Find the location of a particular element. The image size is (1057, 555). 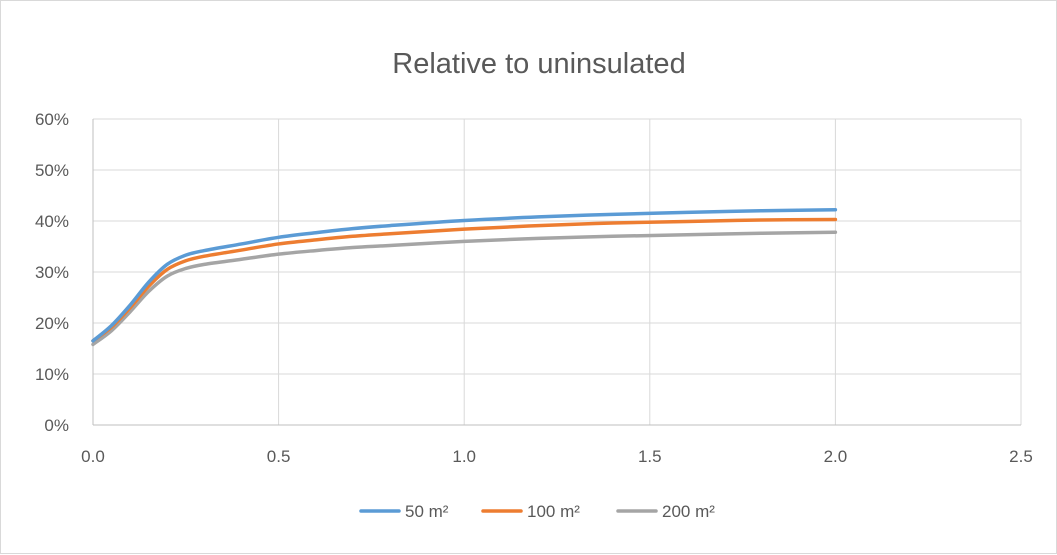

legend-label: 50 m² is located at coordinates (427, 511).